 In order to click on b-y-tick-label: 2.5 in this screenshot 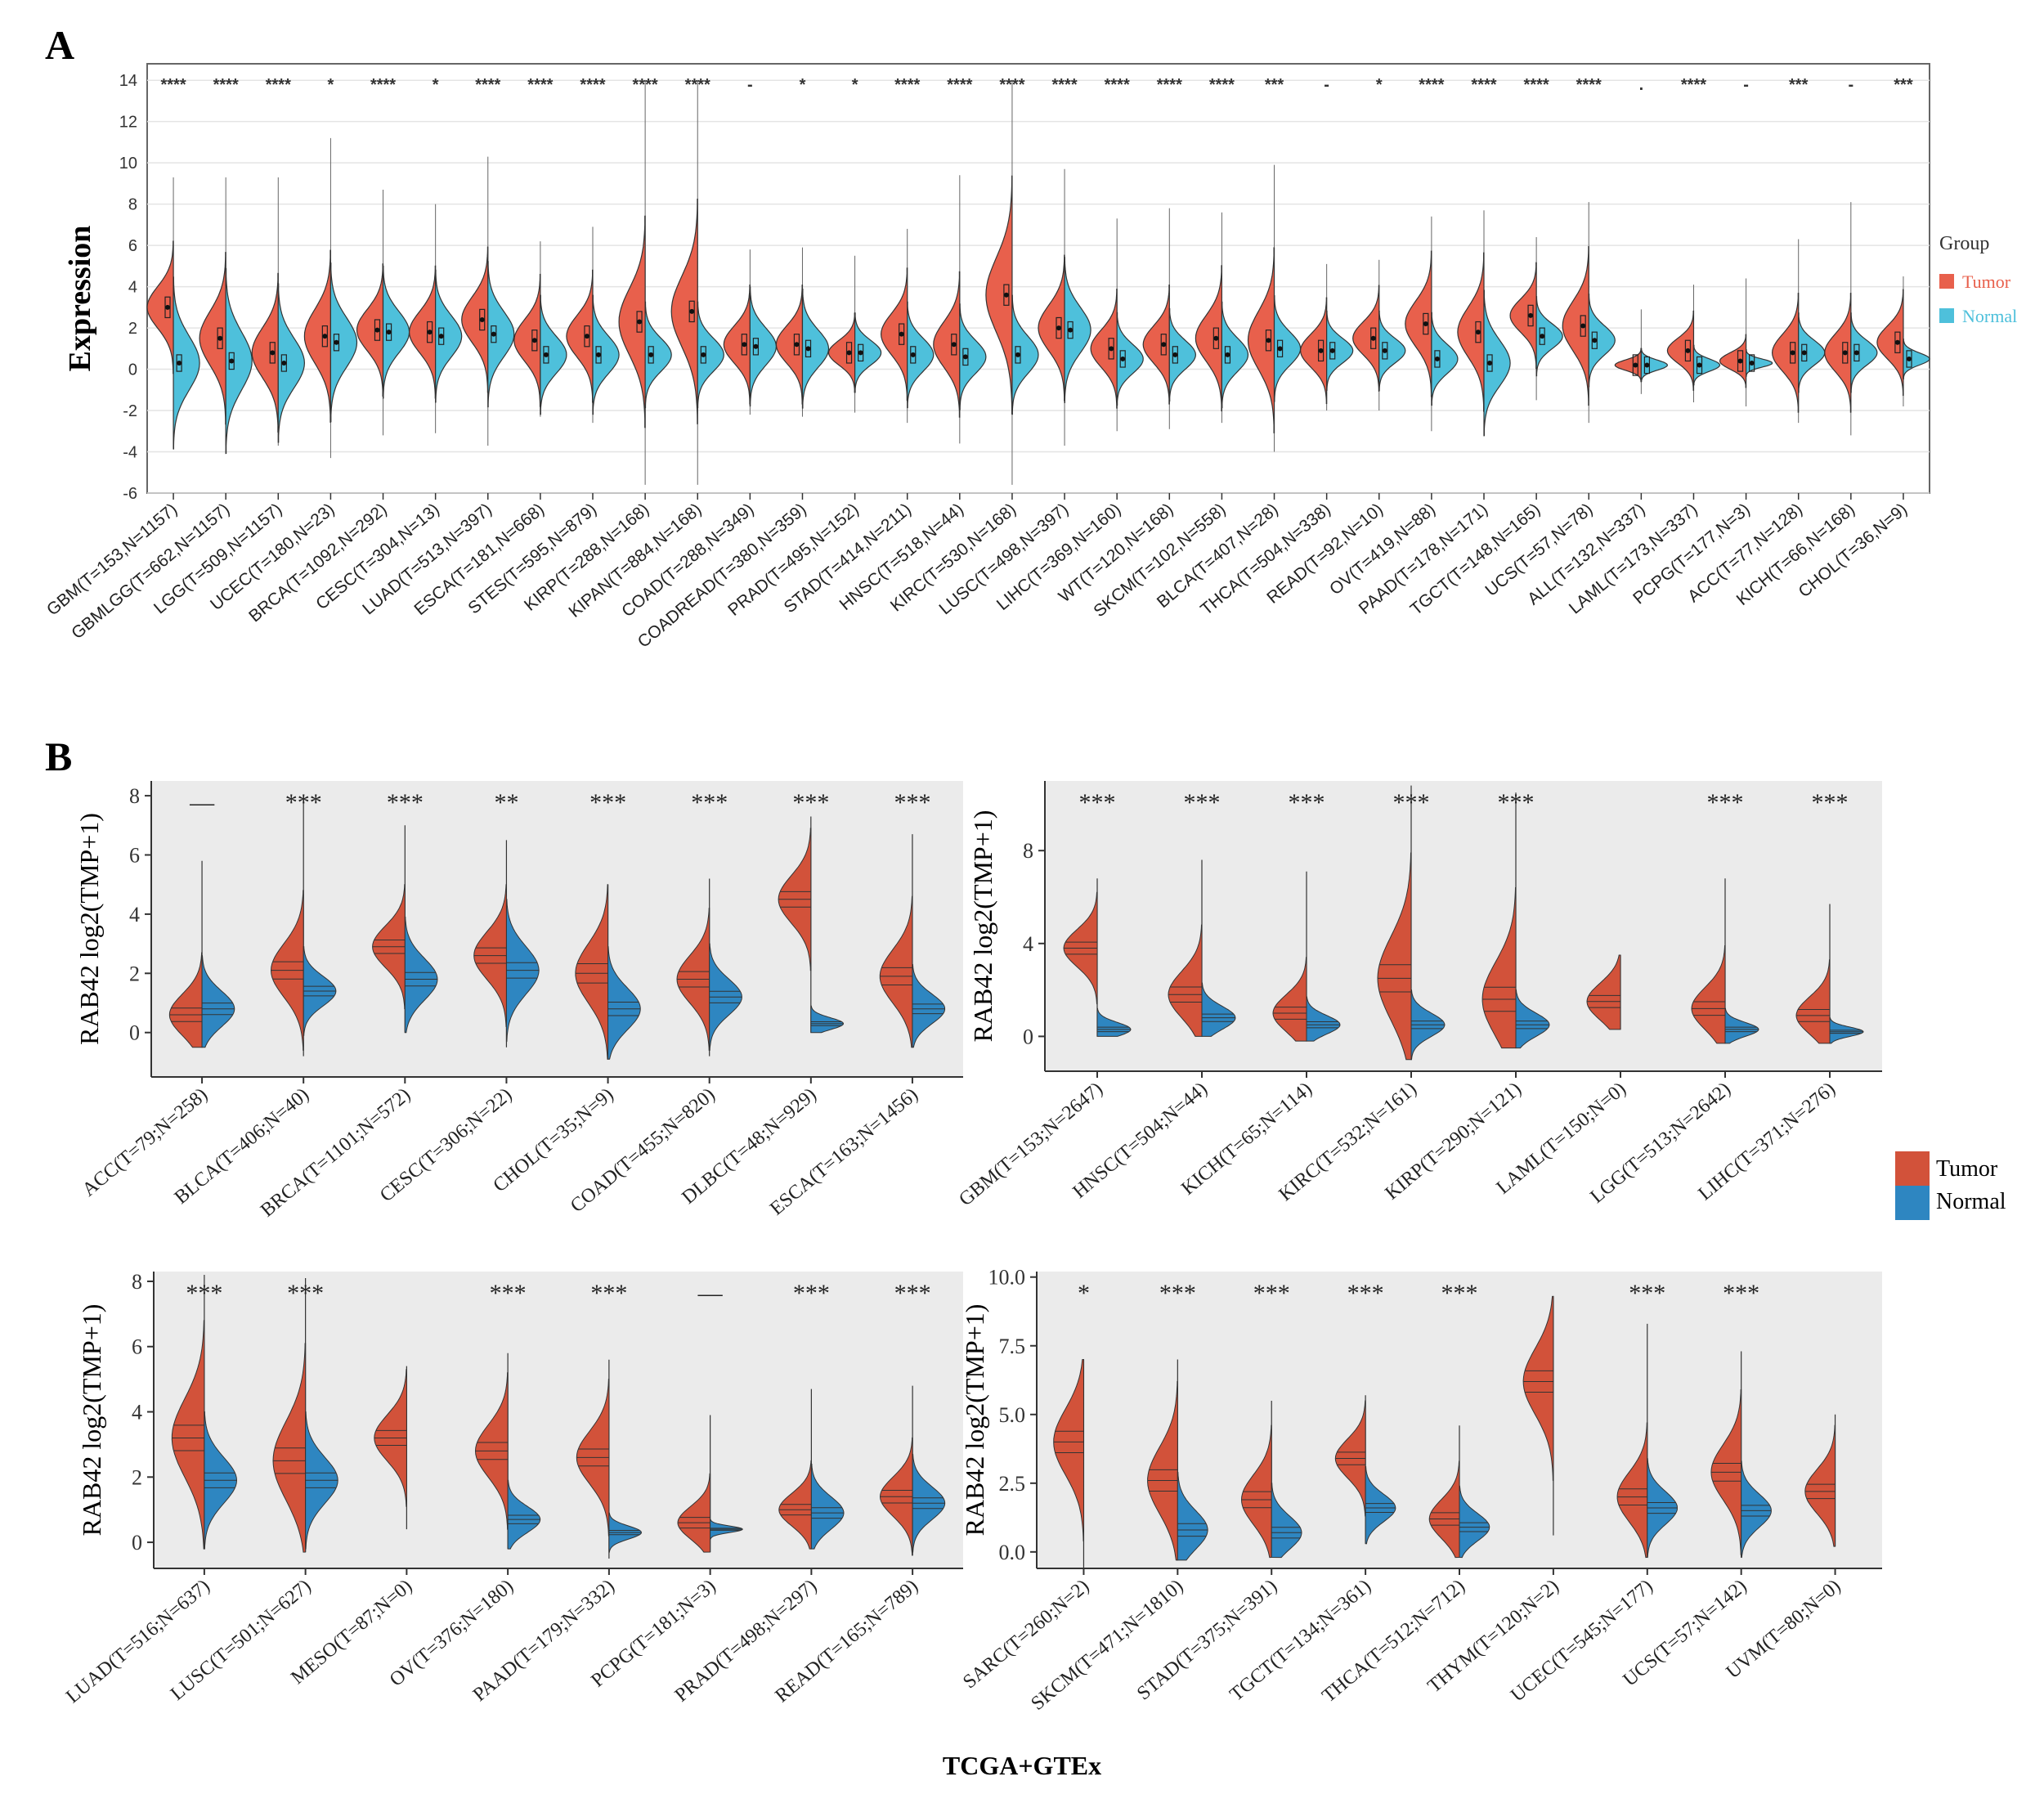, I will do `click(1013, 1484)`.